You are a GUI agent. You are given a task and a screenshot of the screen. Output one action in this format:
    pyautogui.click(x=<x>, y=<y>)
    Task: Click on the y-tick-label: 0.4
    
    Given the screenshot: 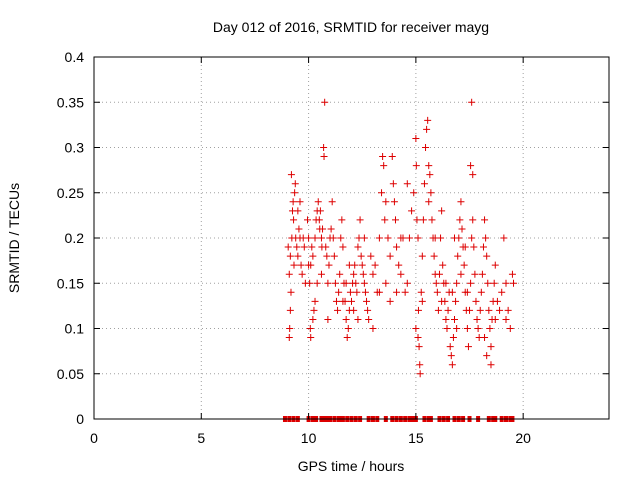 What is the action you would take?
    pyautogui.click(x=75, y=57)
    